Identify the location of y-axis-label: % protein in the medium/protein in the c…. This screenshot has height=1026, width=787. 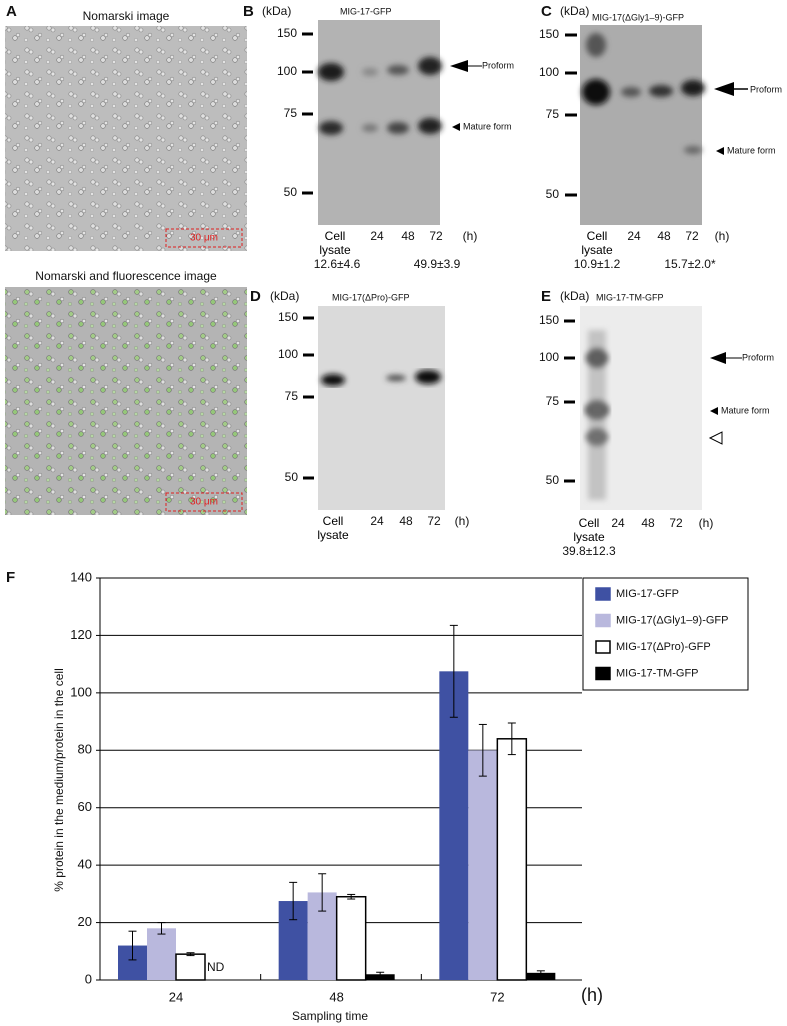
(59, 779).